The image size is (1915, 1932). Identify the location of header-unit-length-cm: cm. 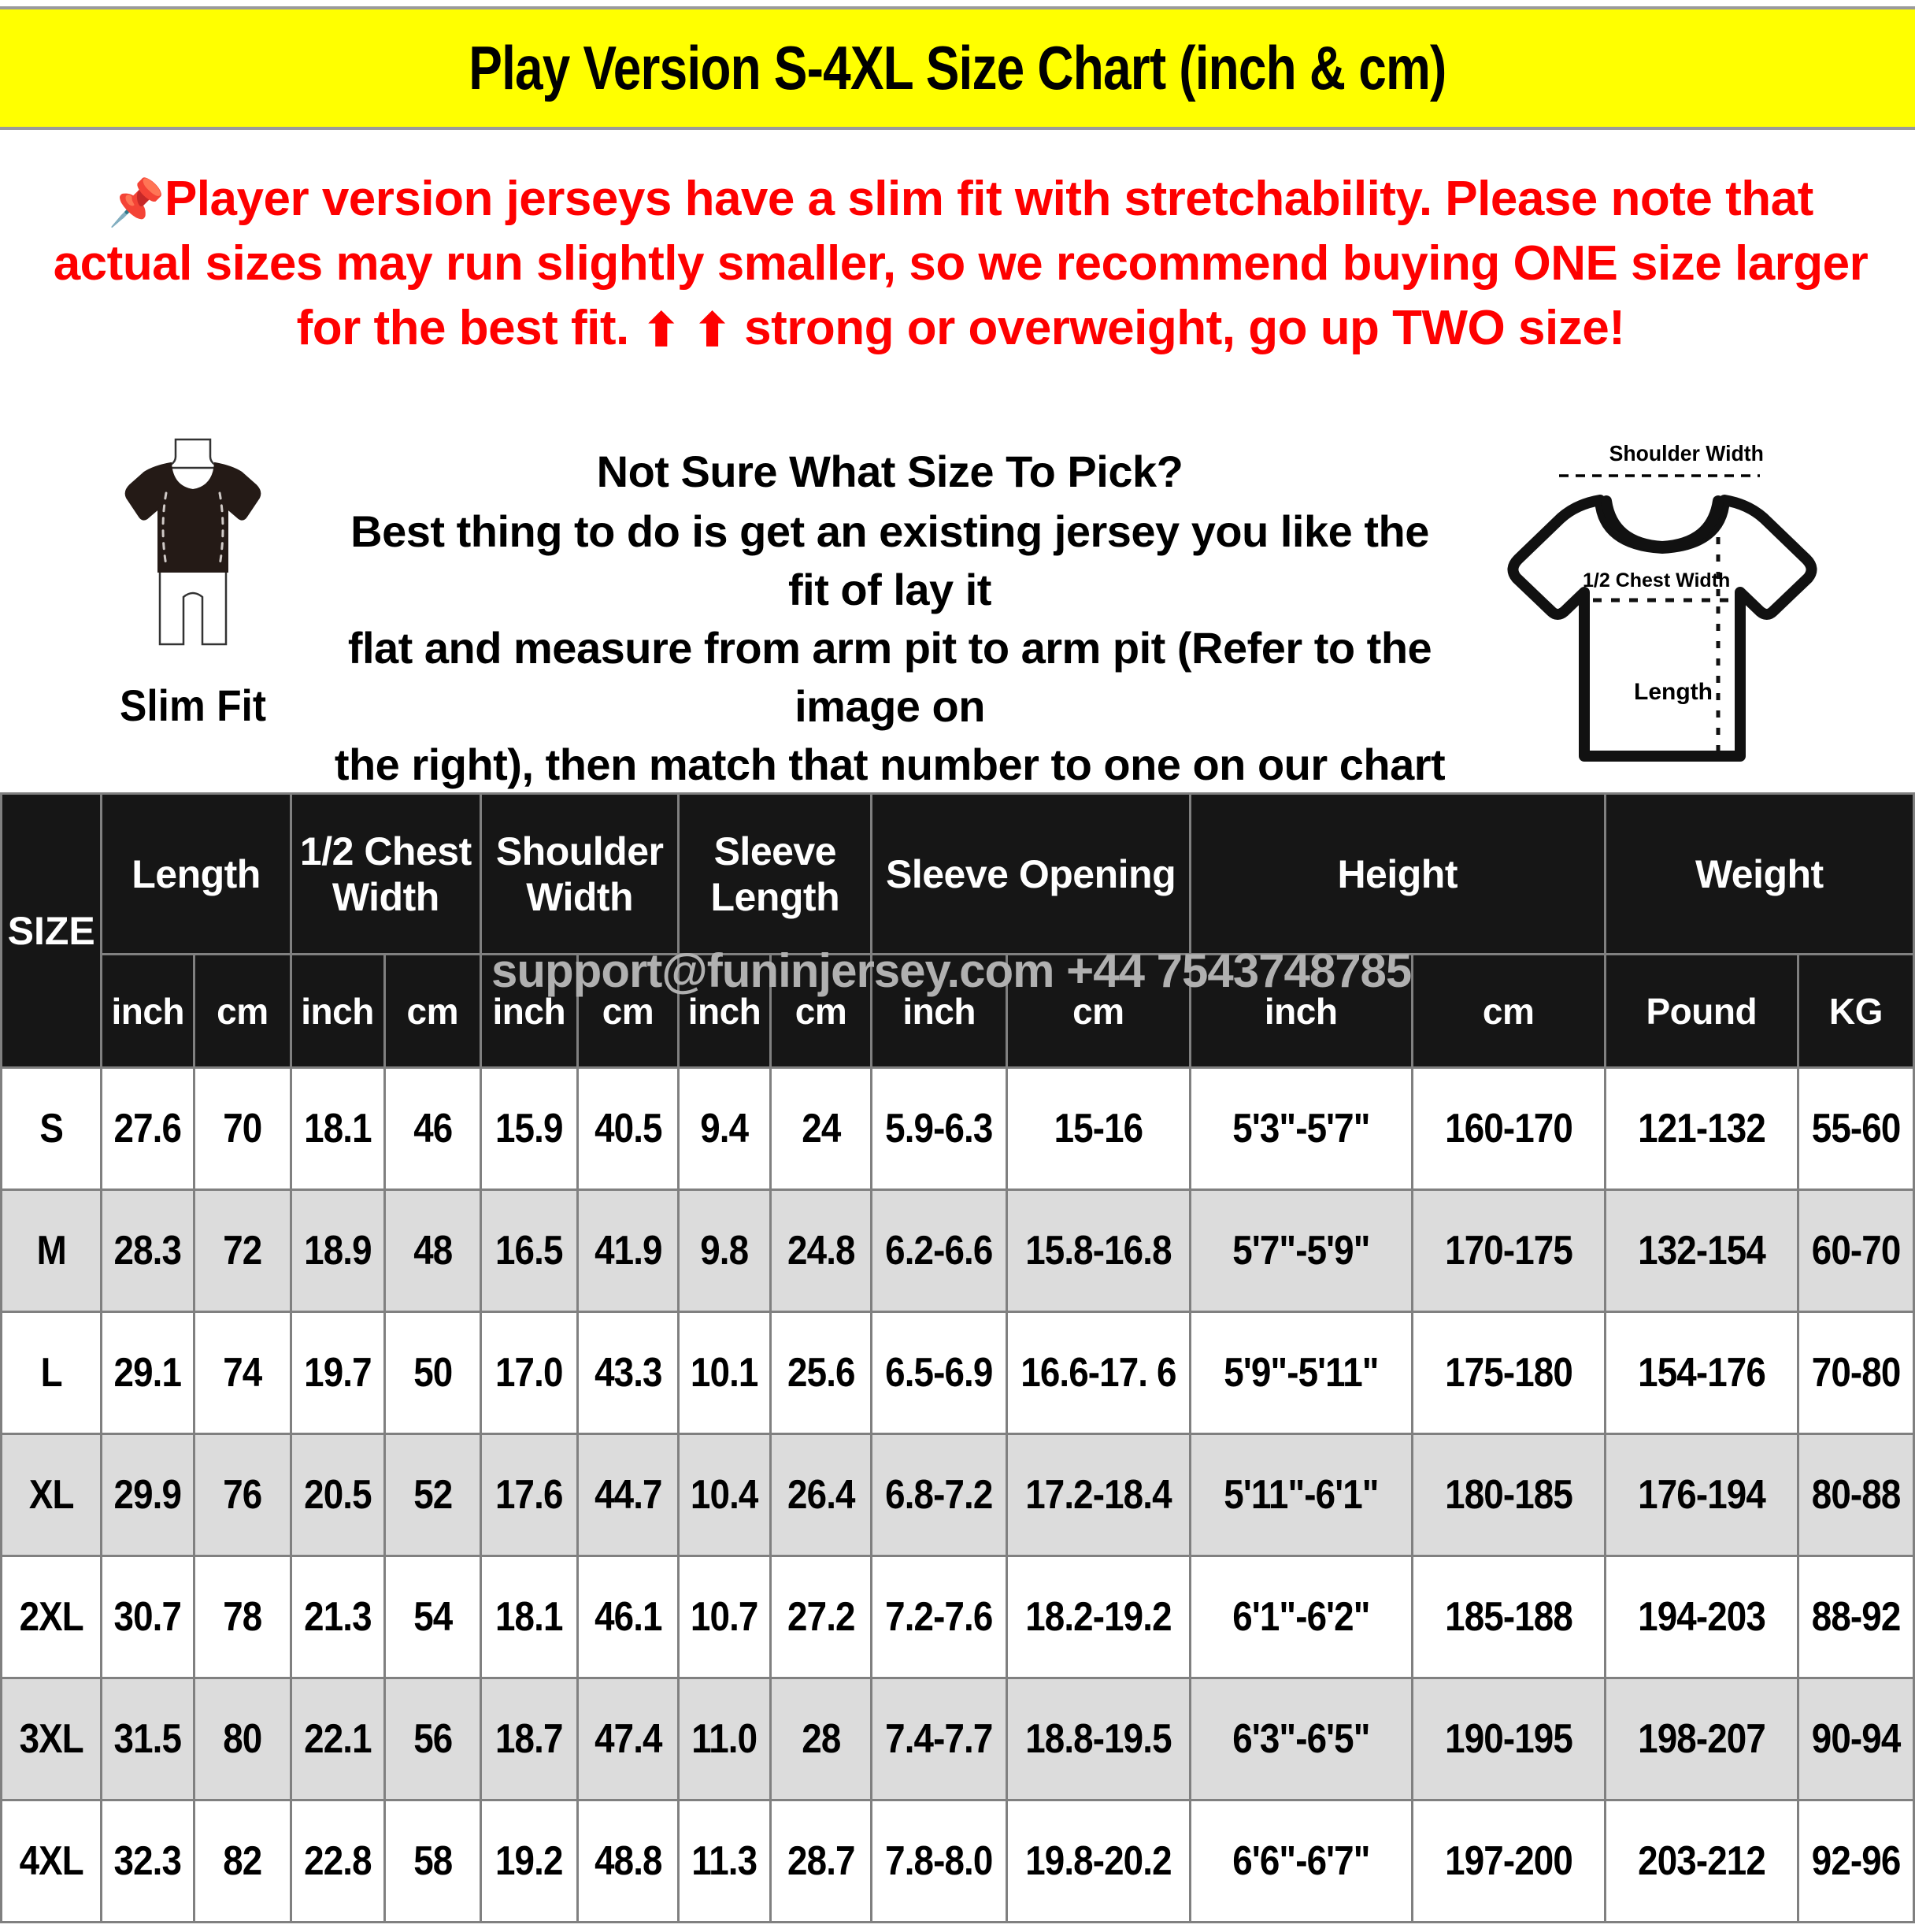
(242, 1011).